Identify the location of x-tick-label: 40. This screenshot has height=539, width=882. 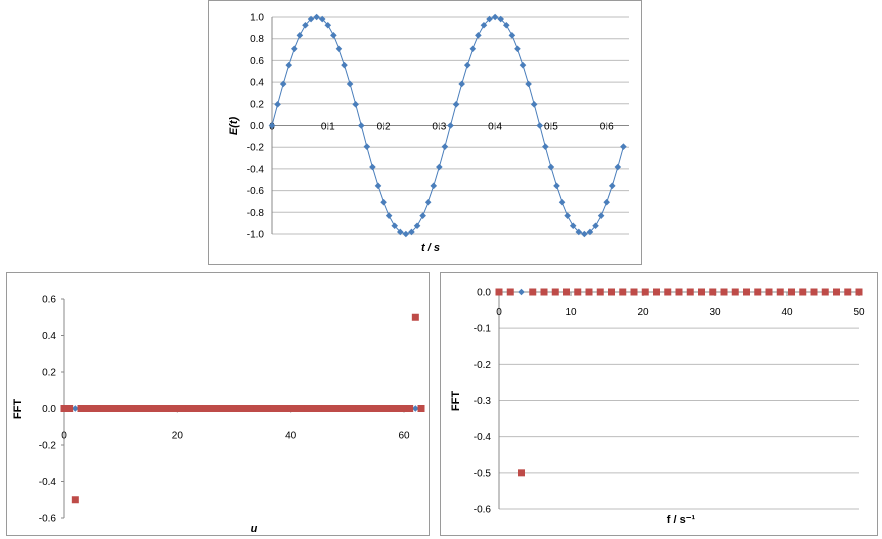
(787, 312).